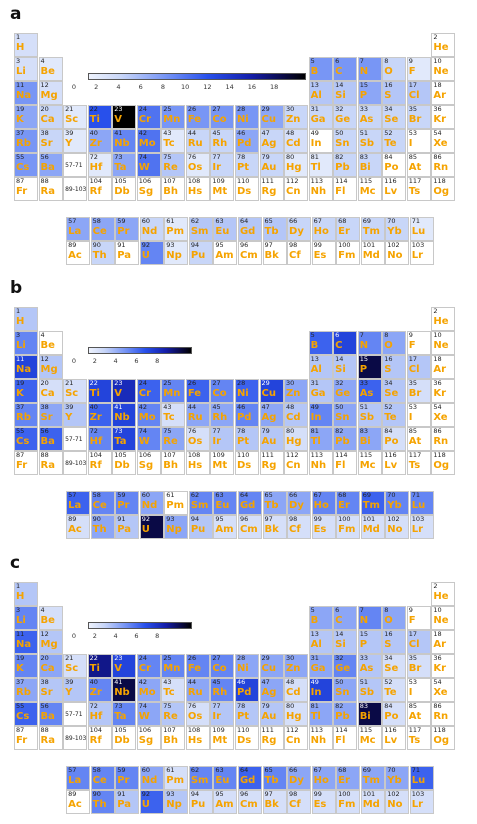 The height and width of the screenshot is (824, 477). Describe the element at coordinates (175, 505) in the screenshot. I see `element-symbol: Pm` at that location.